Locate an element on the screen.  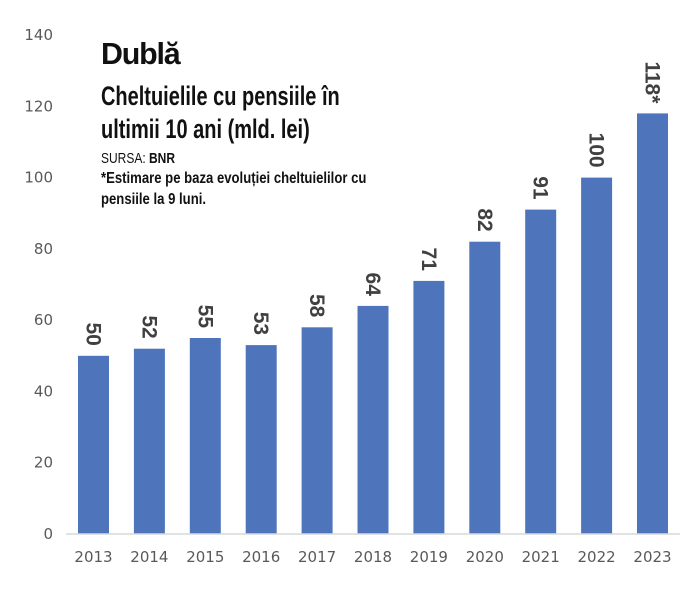
chart-subtitle-line-1: Cheltuielile cu pensiile în is located at coordinates (220, 96).